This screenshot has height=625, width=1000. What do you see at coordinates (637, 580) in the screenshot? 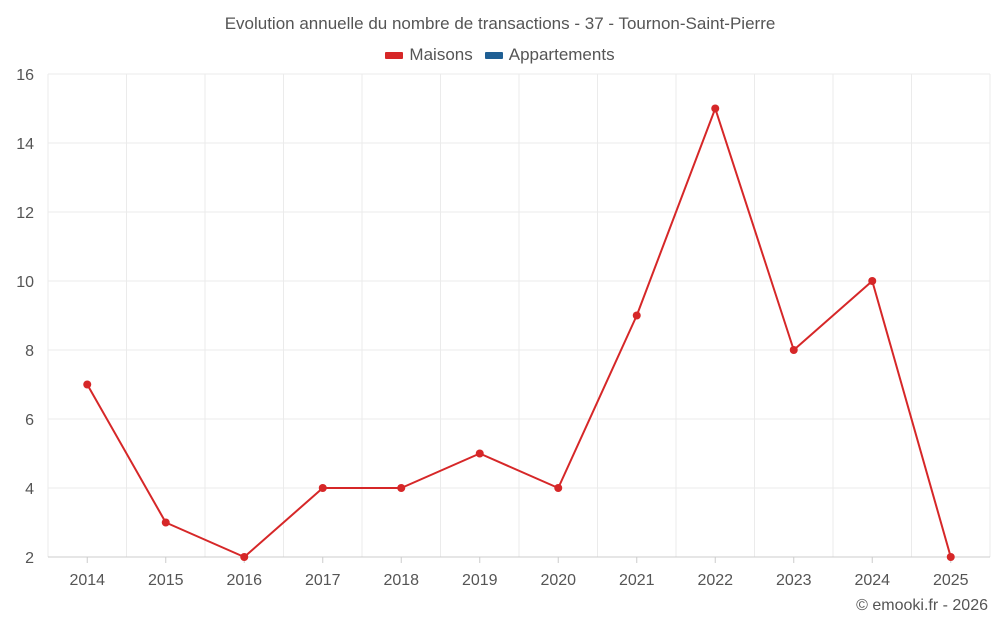
I see `x-tick-label: 2021` at bounding box center [637, 580].